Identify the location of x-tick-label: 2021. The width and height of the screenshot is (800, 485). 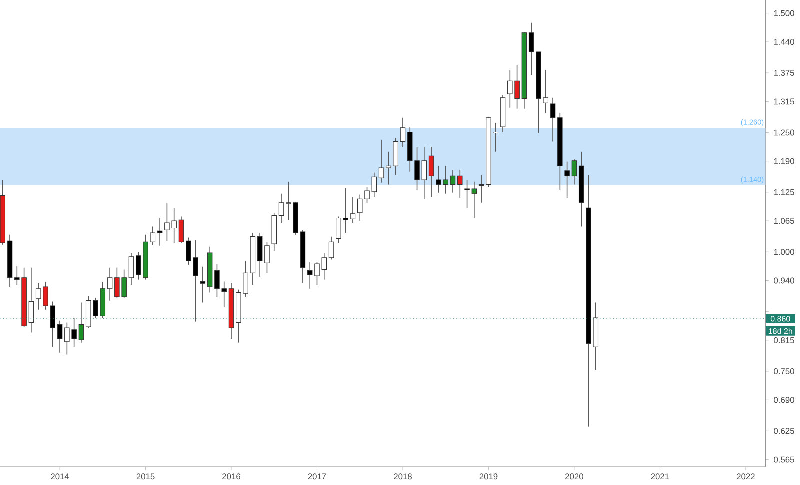
(660, 477).